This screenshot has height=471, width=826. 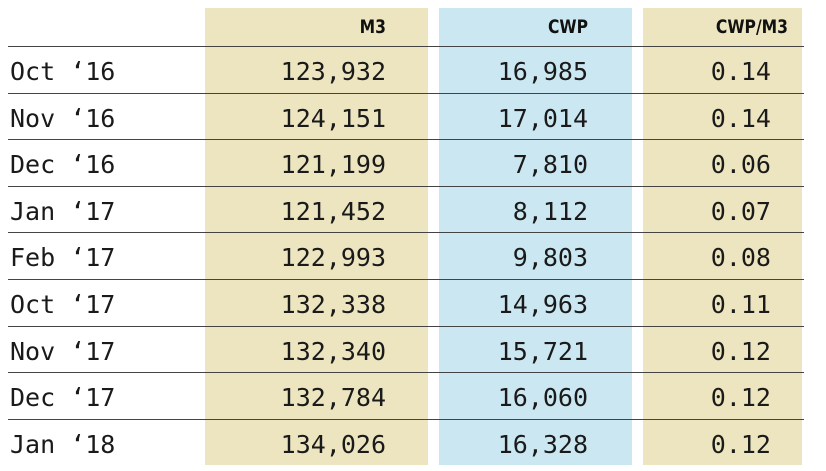 What do you see at coordinates (542, 351) in the screenshot?
I see `cwp-cell: 15,721` at bounding box center [542, 351].